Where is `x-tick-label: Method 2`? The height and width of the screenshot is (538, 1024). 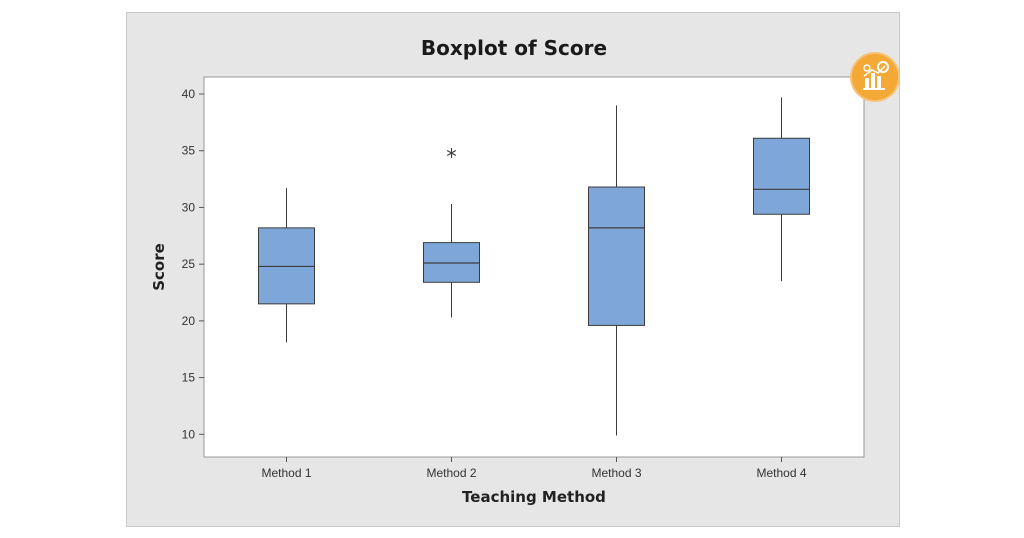
x-tick-label: Method 2 is located at coordinates (451, 473).